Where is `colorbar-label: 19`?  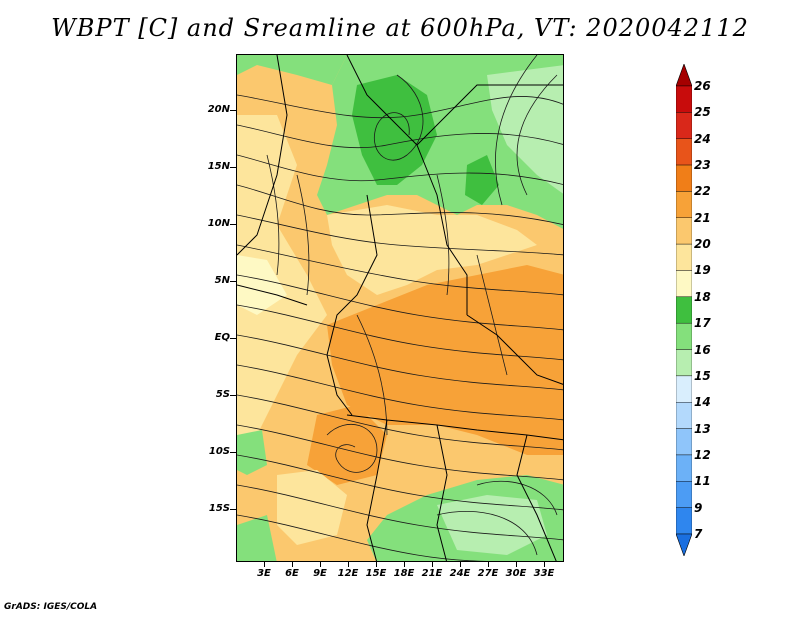 colorbar-label: 19 is located at coordinates (702, 270).